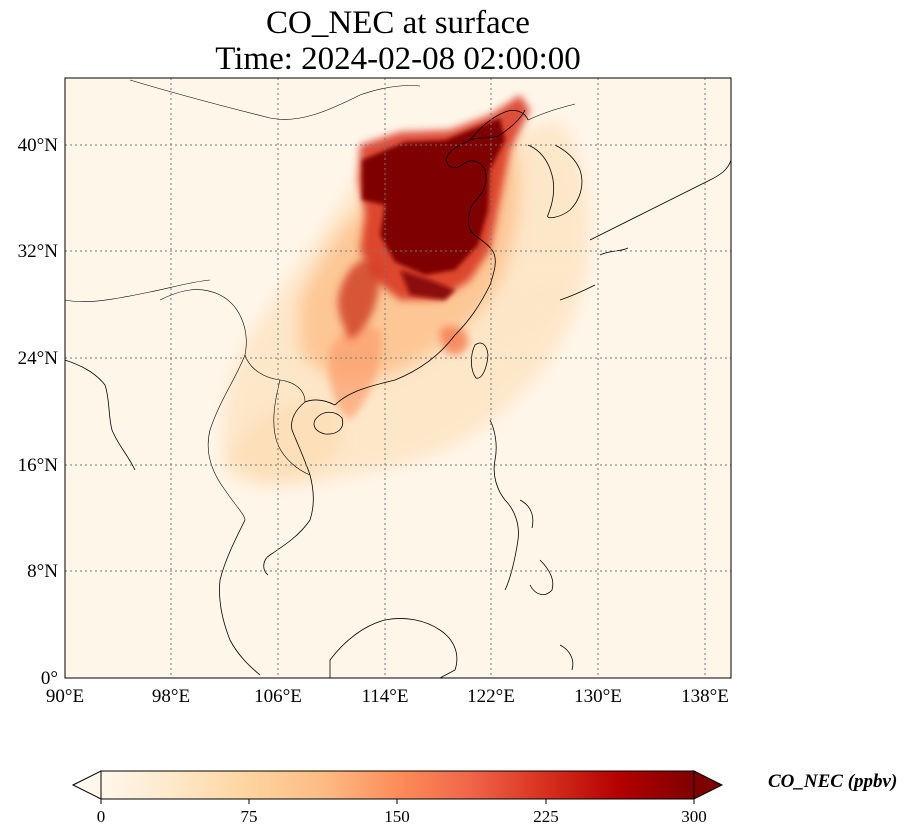  What do you see at coordinates (42, 571) in the screenshot?
I see `lat-tick-label: 8°N` at bounding box center [42, 571].